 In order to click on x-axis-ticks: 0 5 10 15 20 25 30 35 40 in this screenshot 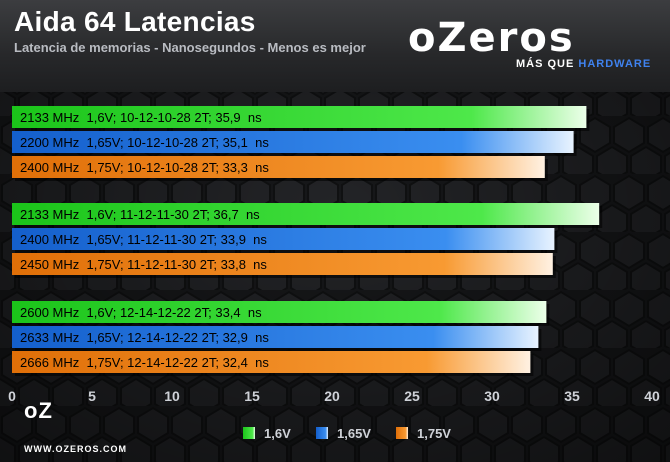, I will do `click(334, 396)`.